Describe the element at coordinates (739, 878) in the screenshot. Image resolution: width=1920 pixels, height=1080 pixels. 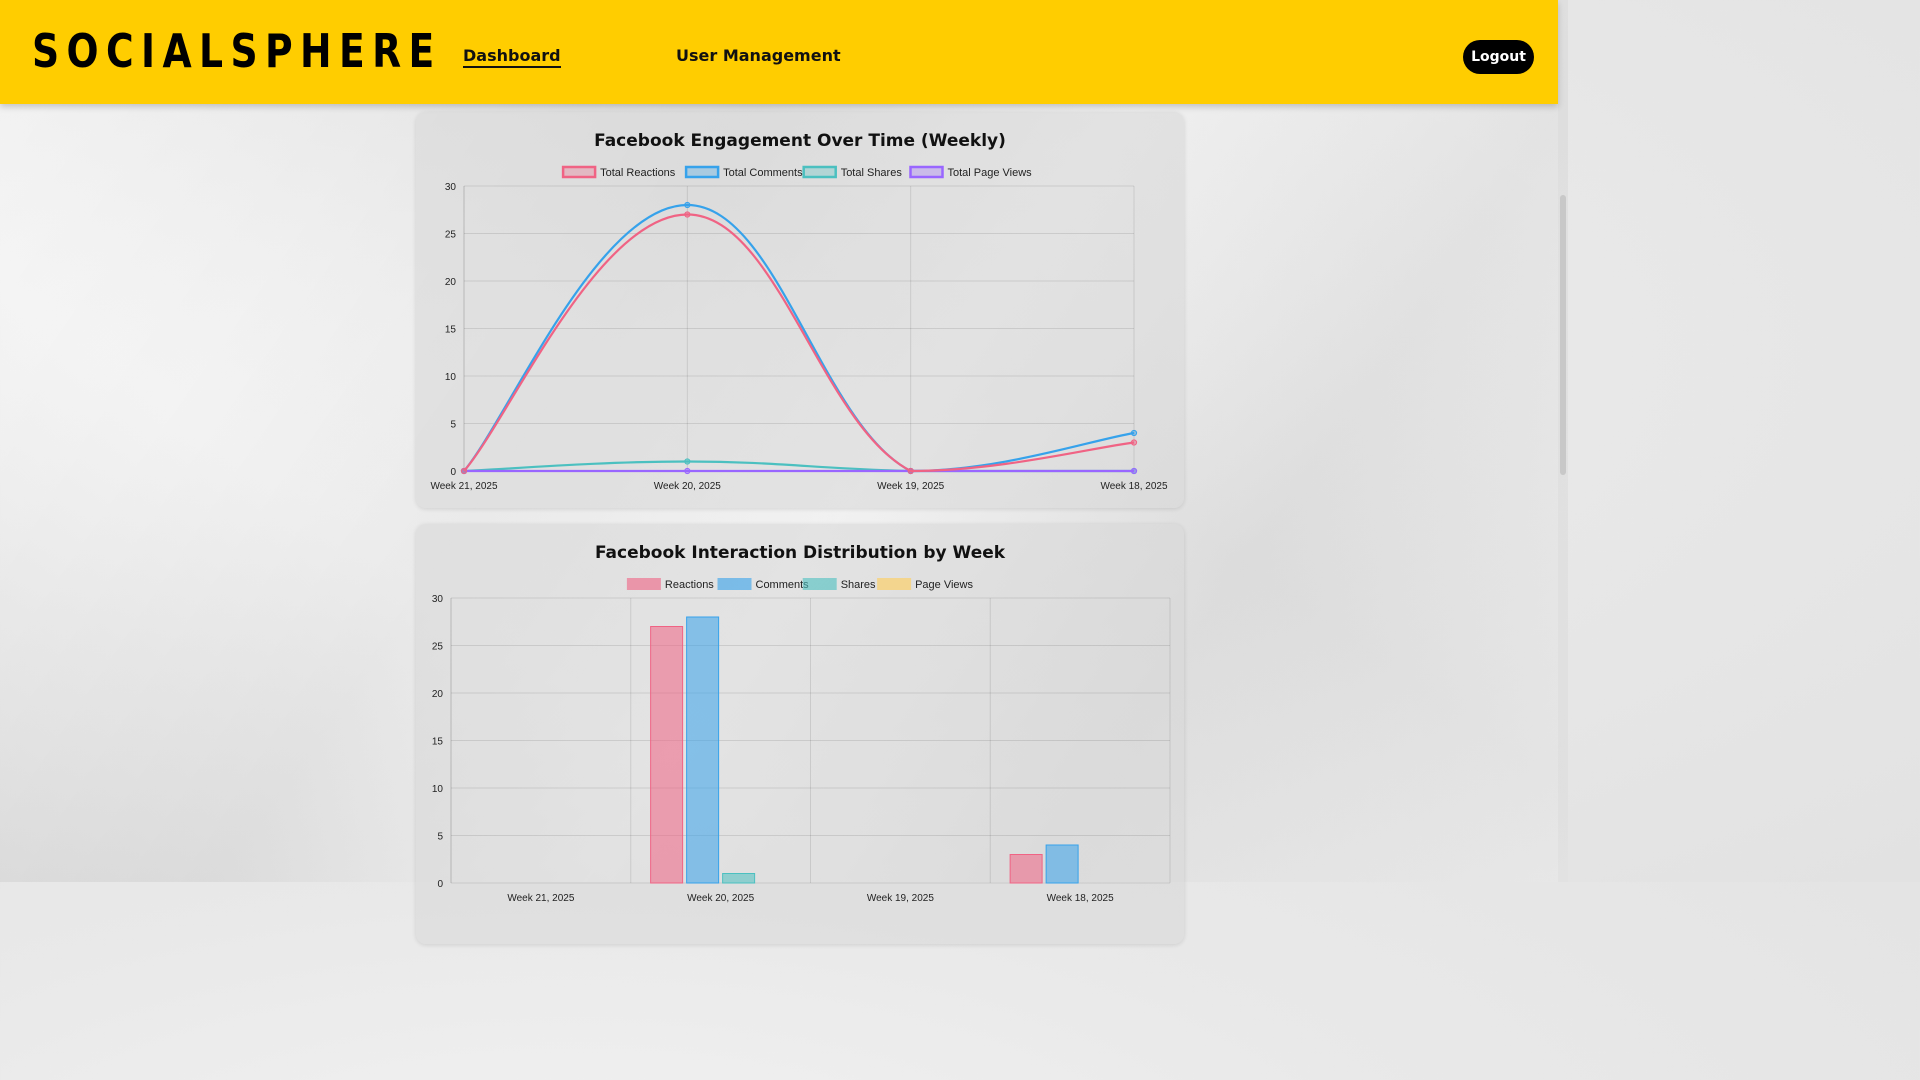
I see `bar-shares` at that location.